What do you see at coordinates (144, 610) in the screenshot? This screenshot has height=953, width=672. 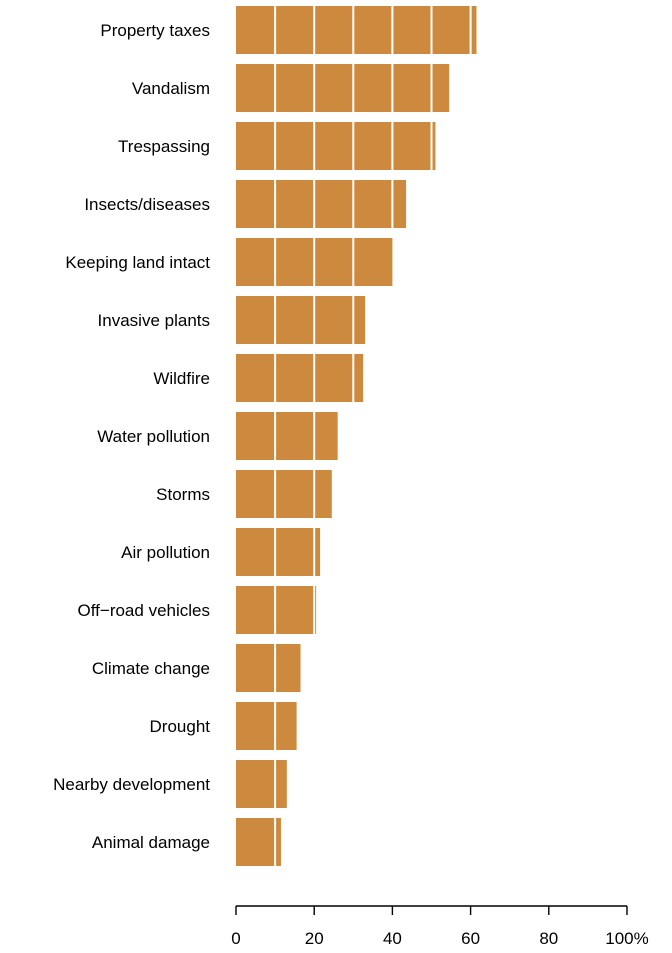 I see `category-label: Off−road vehicles` at bounding box center [144, 610].